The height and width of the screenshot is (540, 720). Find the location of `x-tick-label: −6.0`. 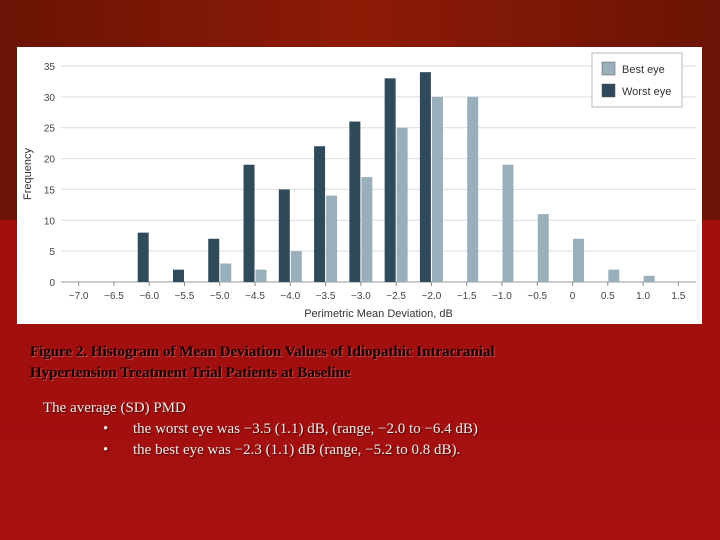

x-tick-label: −6.0 is located at coordinates (149, 296).